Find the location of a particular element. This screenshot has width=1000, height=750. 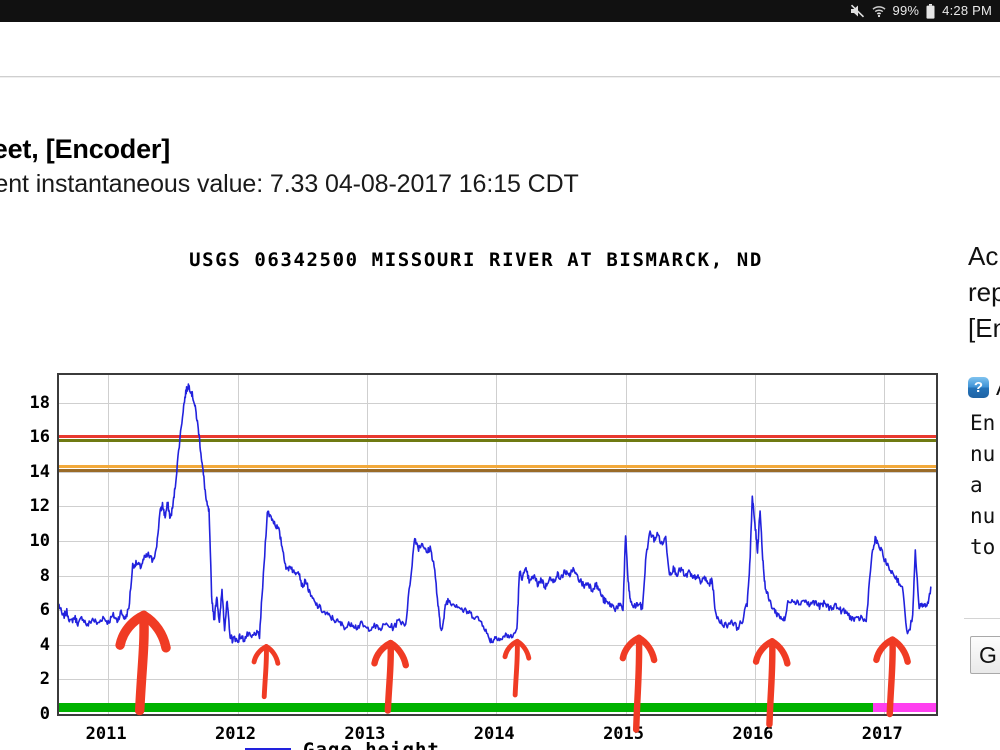

y-axis-tick-label: 10 is located at coordinates (39, 541).